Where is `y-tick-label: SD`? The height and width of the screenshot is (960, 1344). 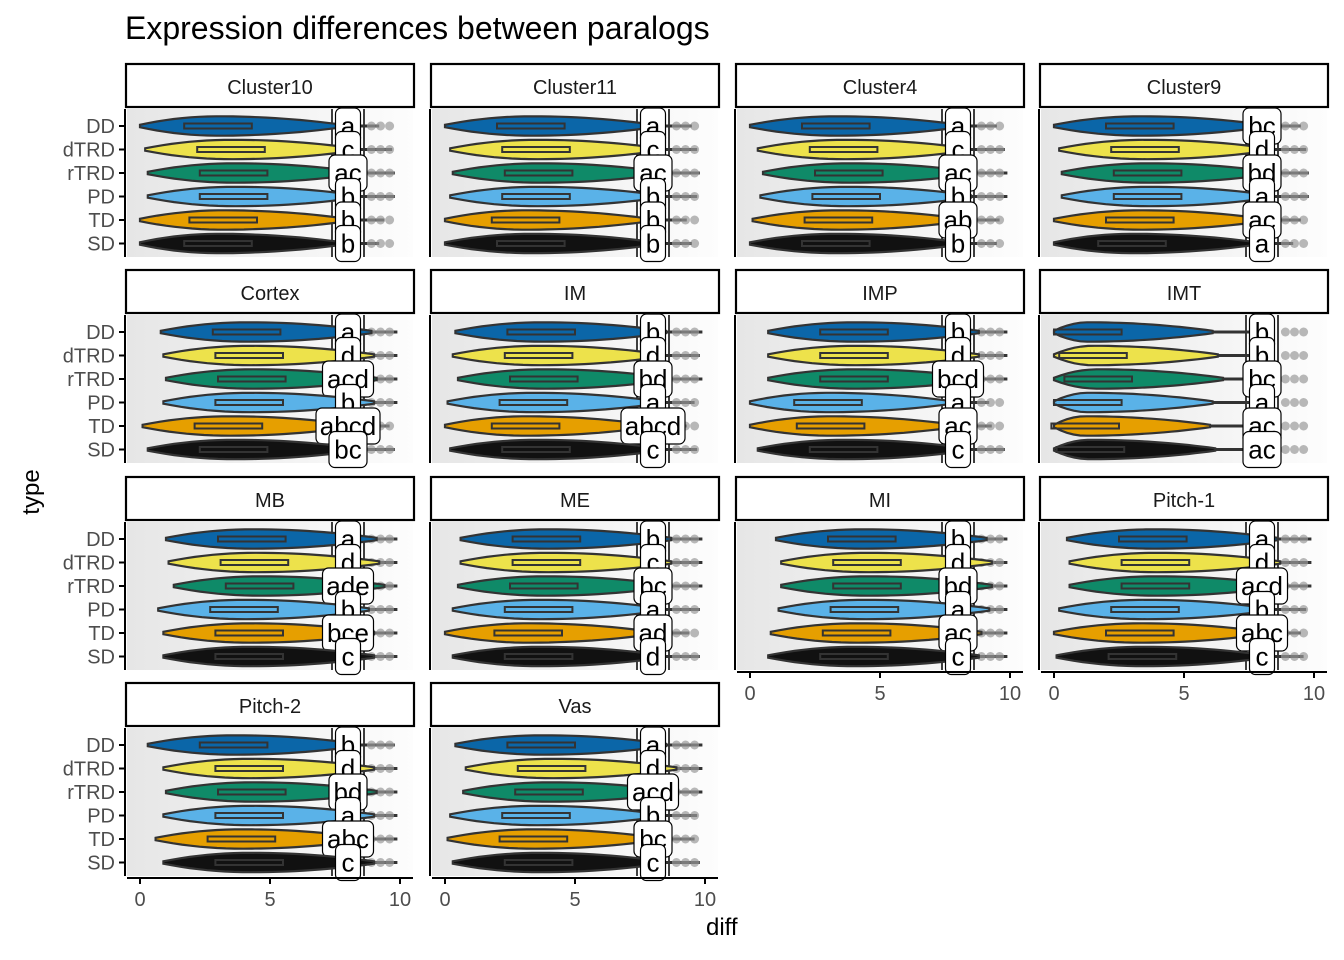
y-tick-label: SD is located at coordinates (101, 658).